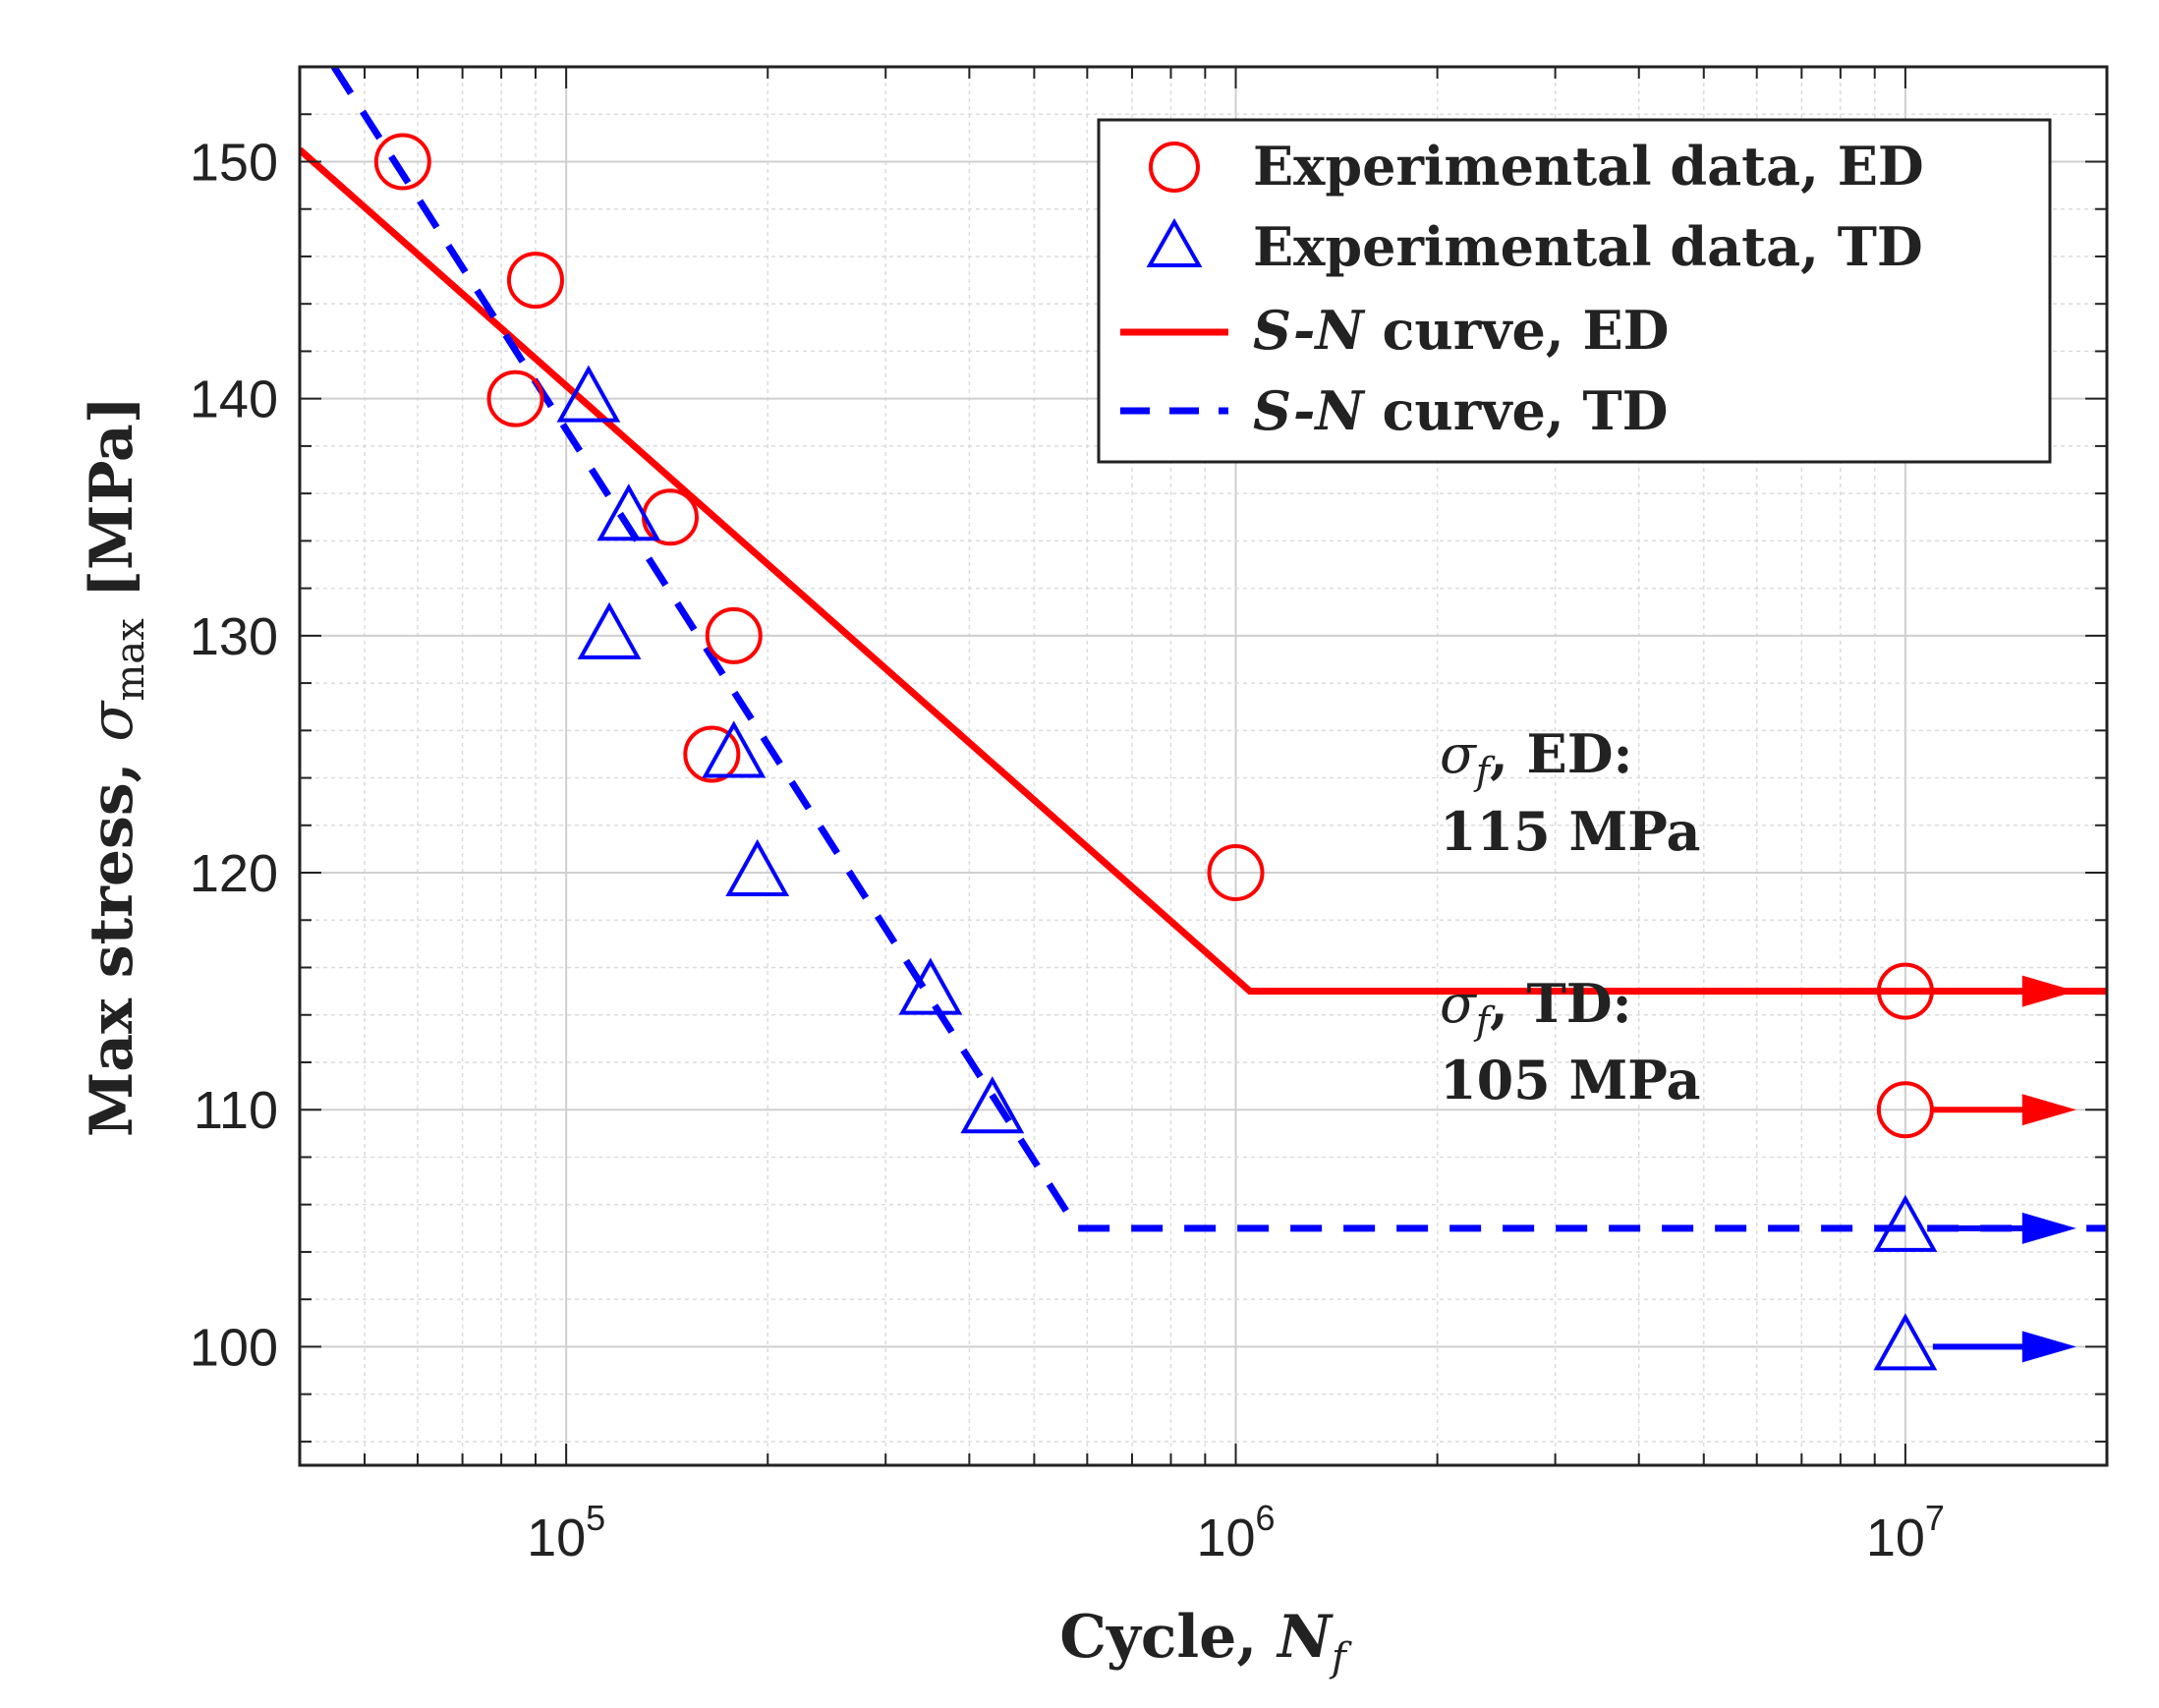 This screenshot has width=2159, height=1708. I want to click on legend-label-ed-data: Experimental data, ED, so click(1588, 166).